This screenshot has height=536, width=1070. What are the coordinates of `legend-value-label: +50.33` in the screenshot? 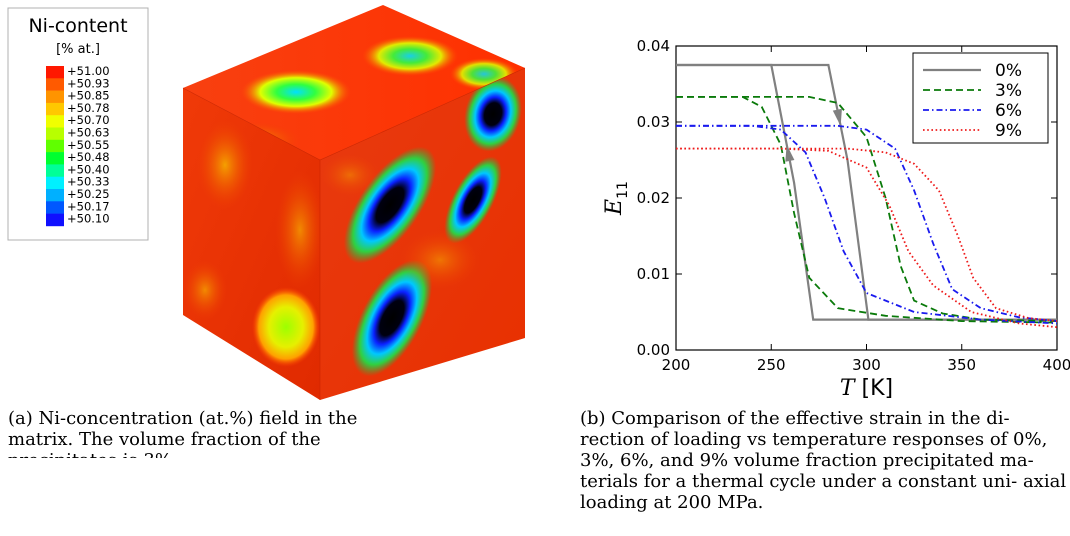 It's located at (88, 182).